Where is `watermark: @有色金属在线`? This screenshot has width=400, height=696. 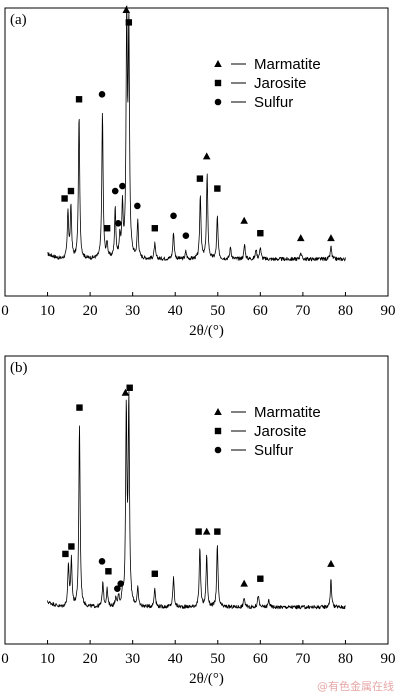
watermark: @有色金属在线 is located at coordinates (355, 686).